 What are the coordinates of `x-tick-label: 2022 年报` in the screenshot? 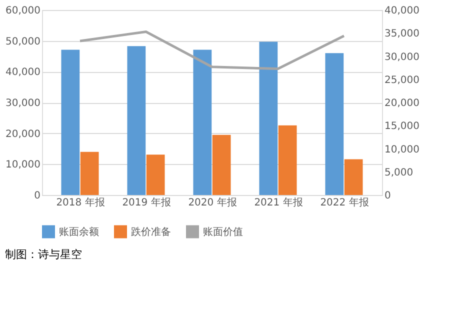 It's located at (344, 202).